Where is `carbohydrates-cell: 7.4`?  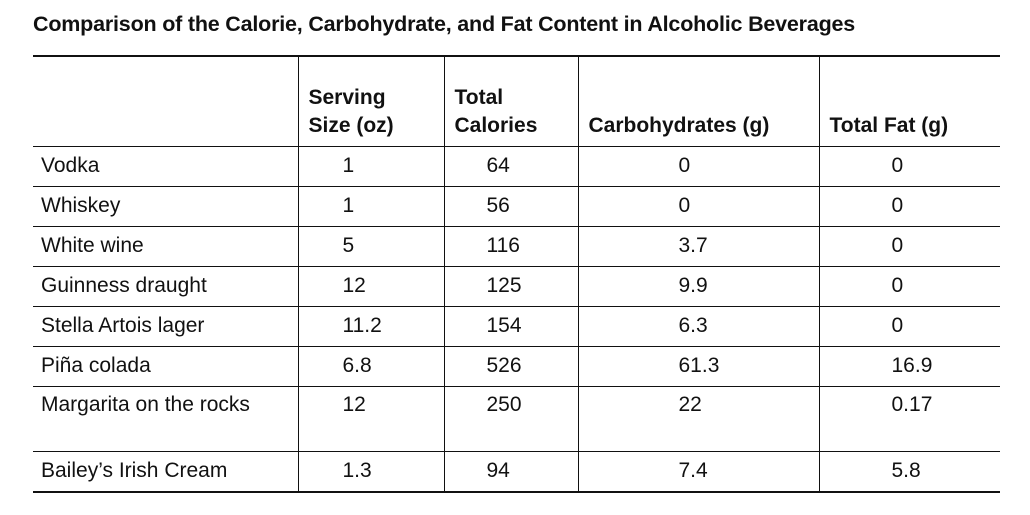
carbohydrates-cell: 7.4 is located at coordinates (698, 472).